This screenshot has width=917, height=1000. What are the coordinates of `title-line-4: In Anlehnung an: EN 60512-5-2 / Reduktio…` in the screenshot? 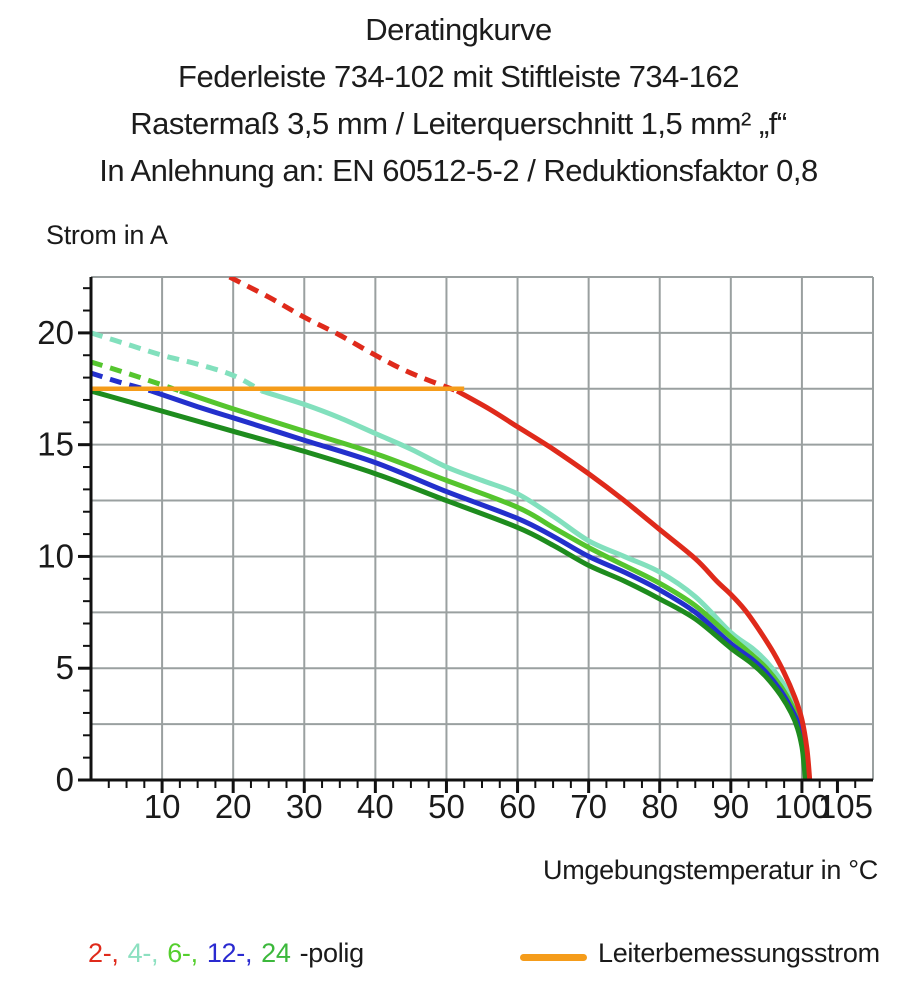 It's located at (458, 170).